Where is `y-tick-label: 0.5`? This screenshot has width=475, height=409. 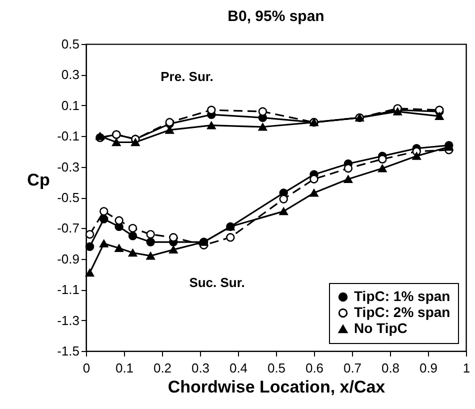
y-tick-label: 0.5 is located at coordinates (70, 44).